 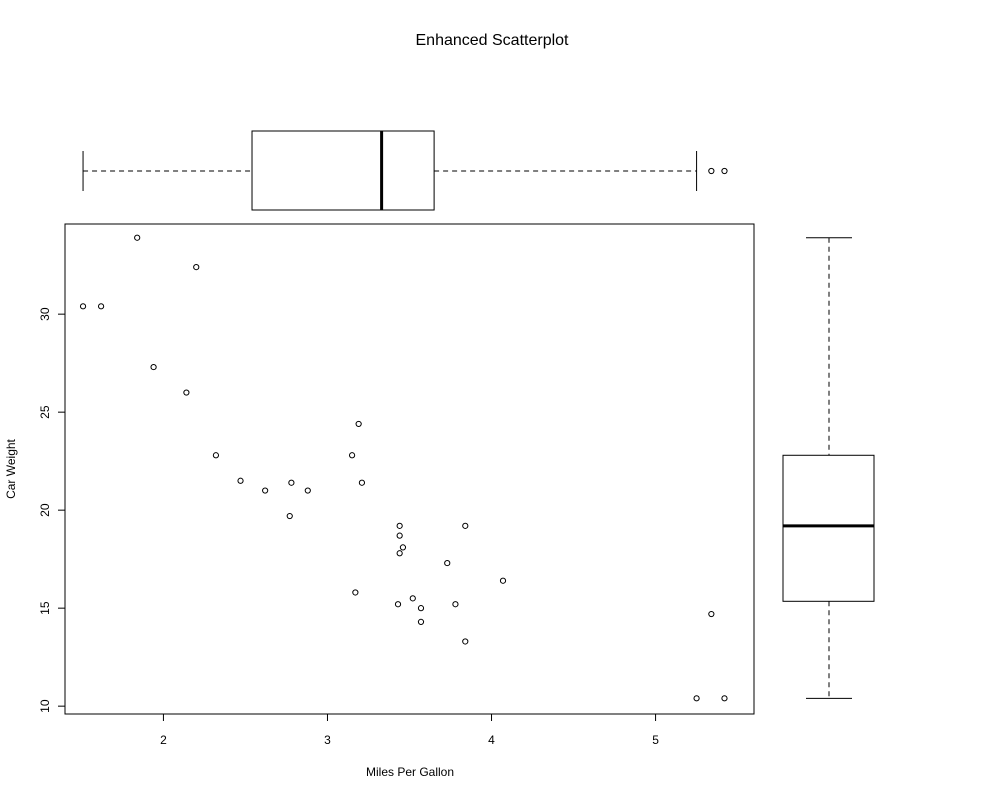 What do you see at coordinates (45, 510) in the screenshot?
I see `y-tick-label: 20` at bounding box center [45, 510].